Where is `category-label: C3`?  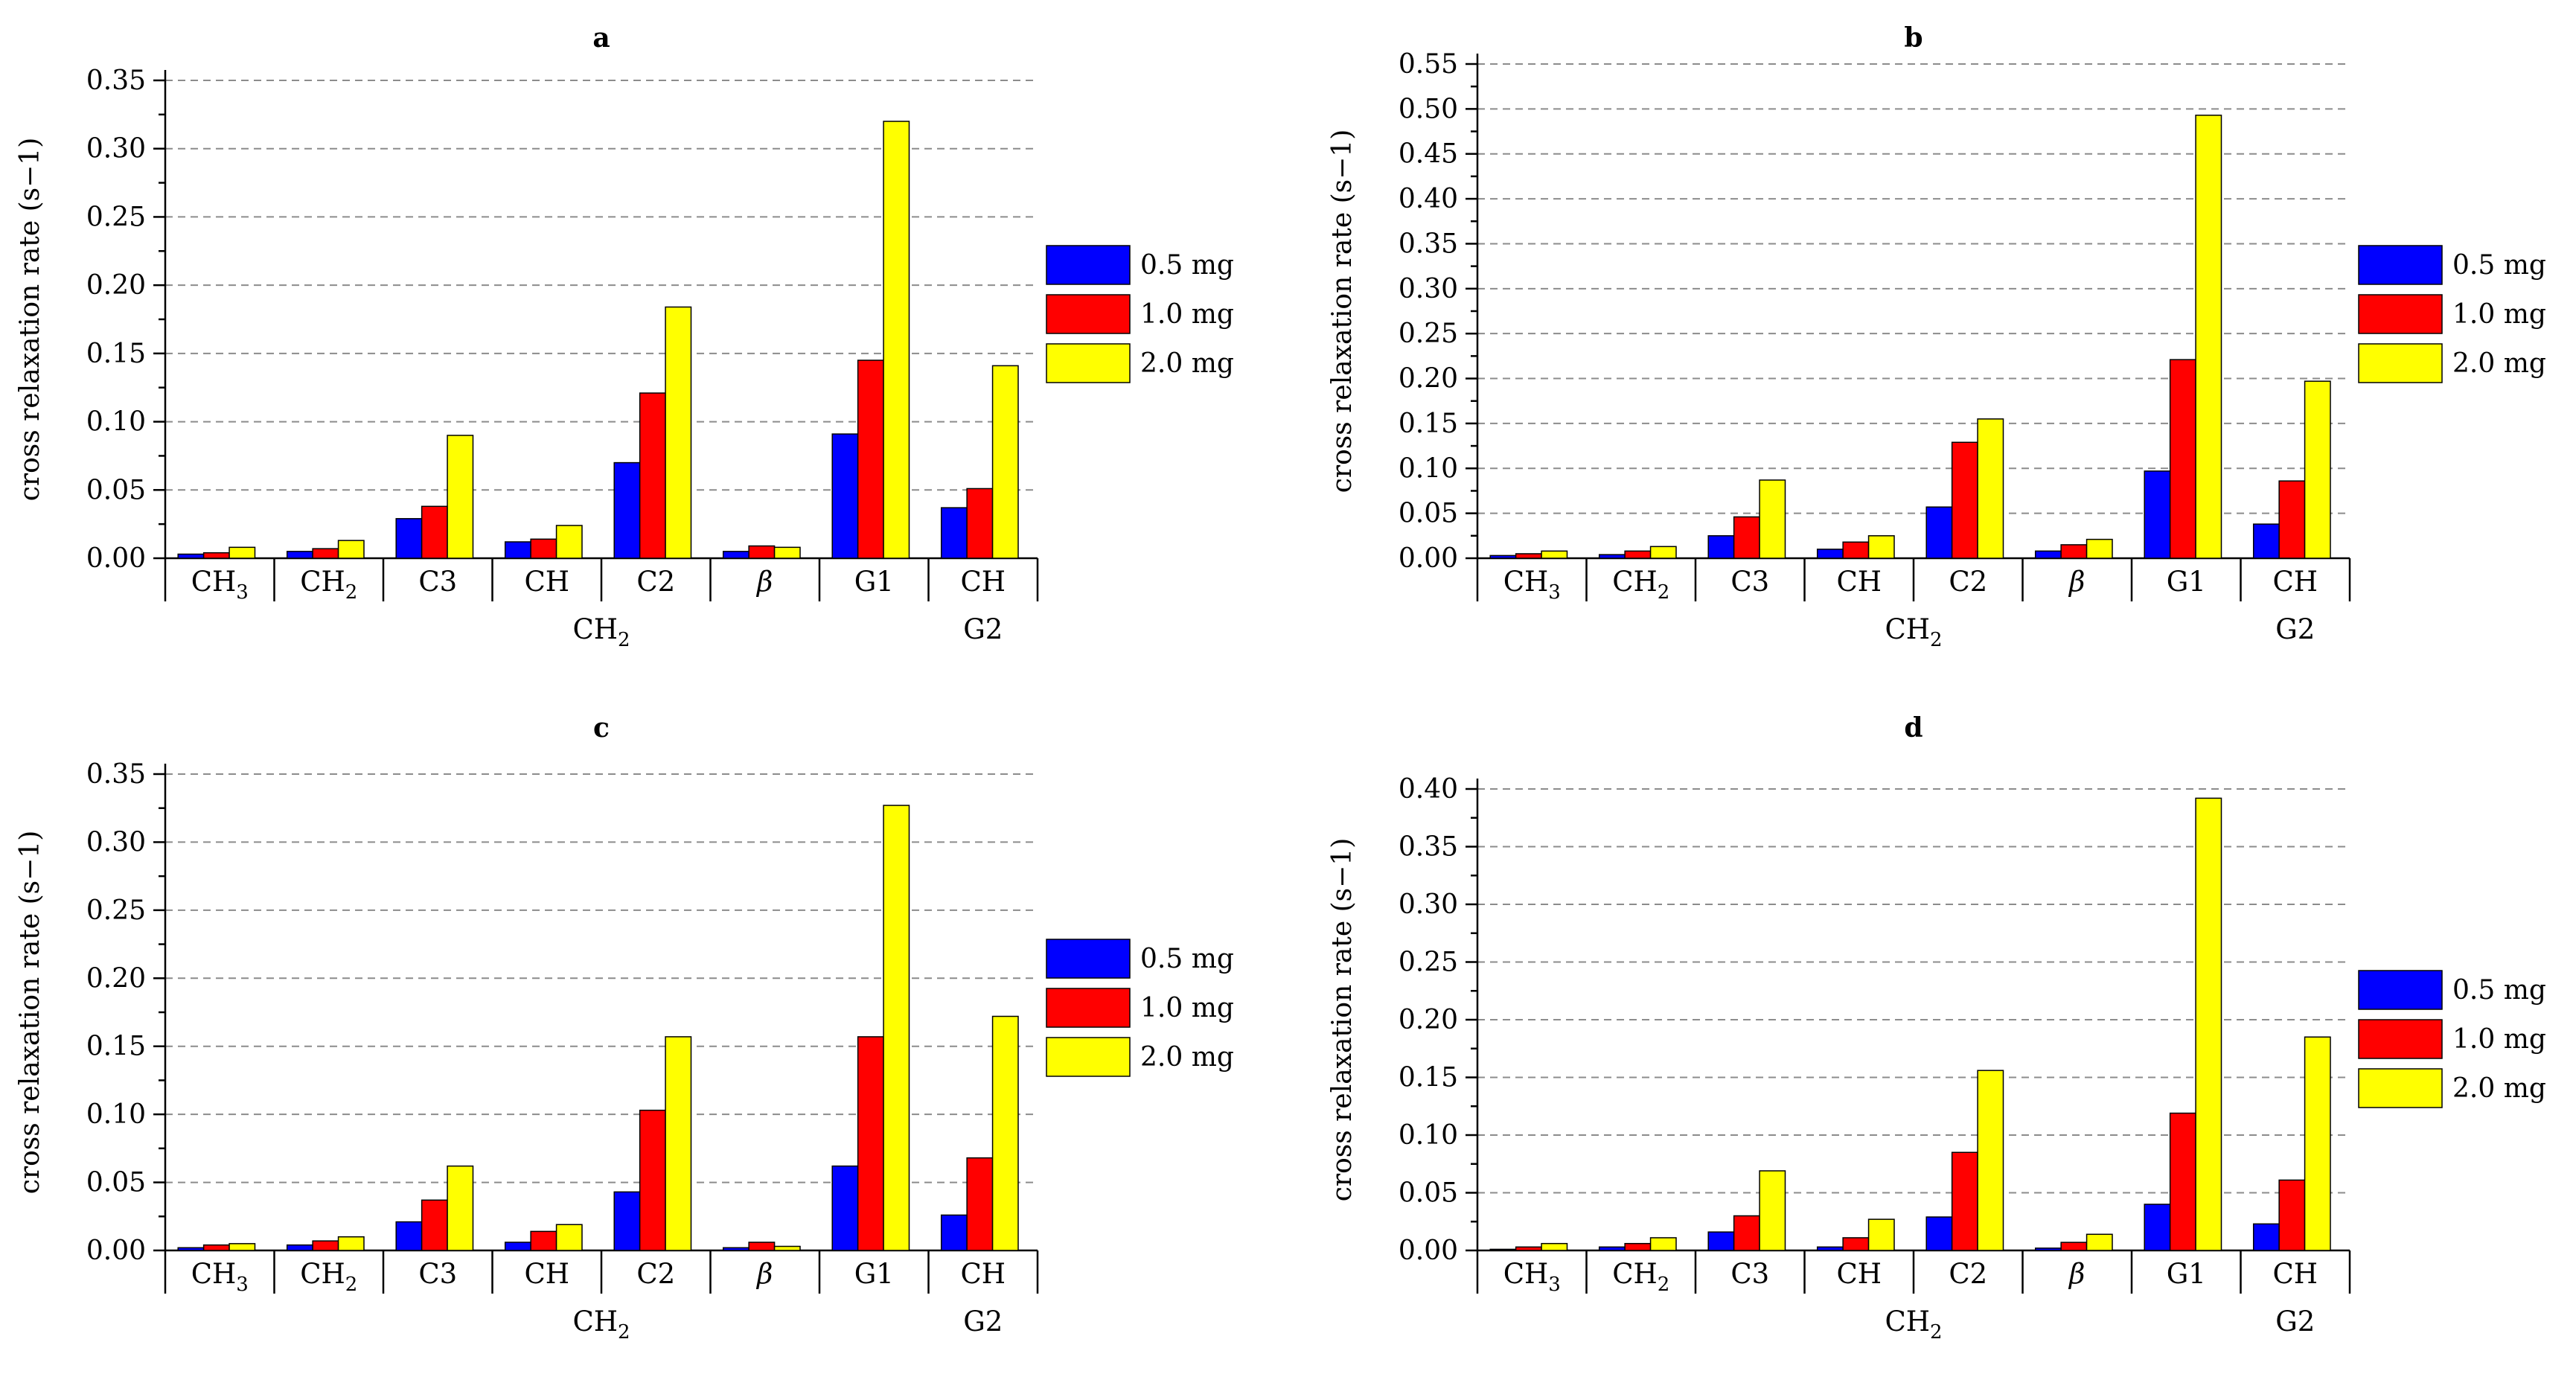 category-label: C3 is located at coordinates (1749, 582).